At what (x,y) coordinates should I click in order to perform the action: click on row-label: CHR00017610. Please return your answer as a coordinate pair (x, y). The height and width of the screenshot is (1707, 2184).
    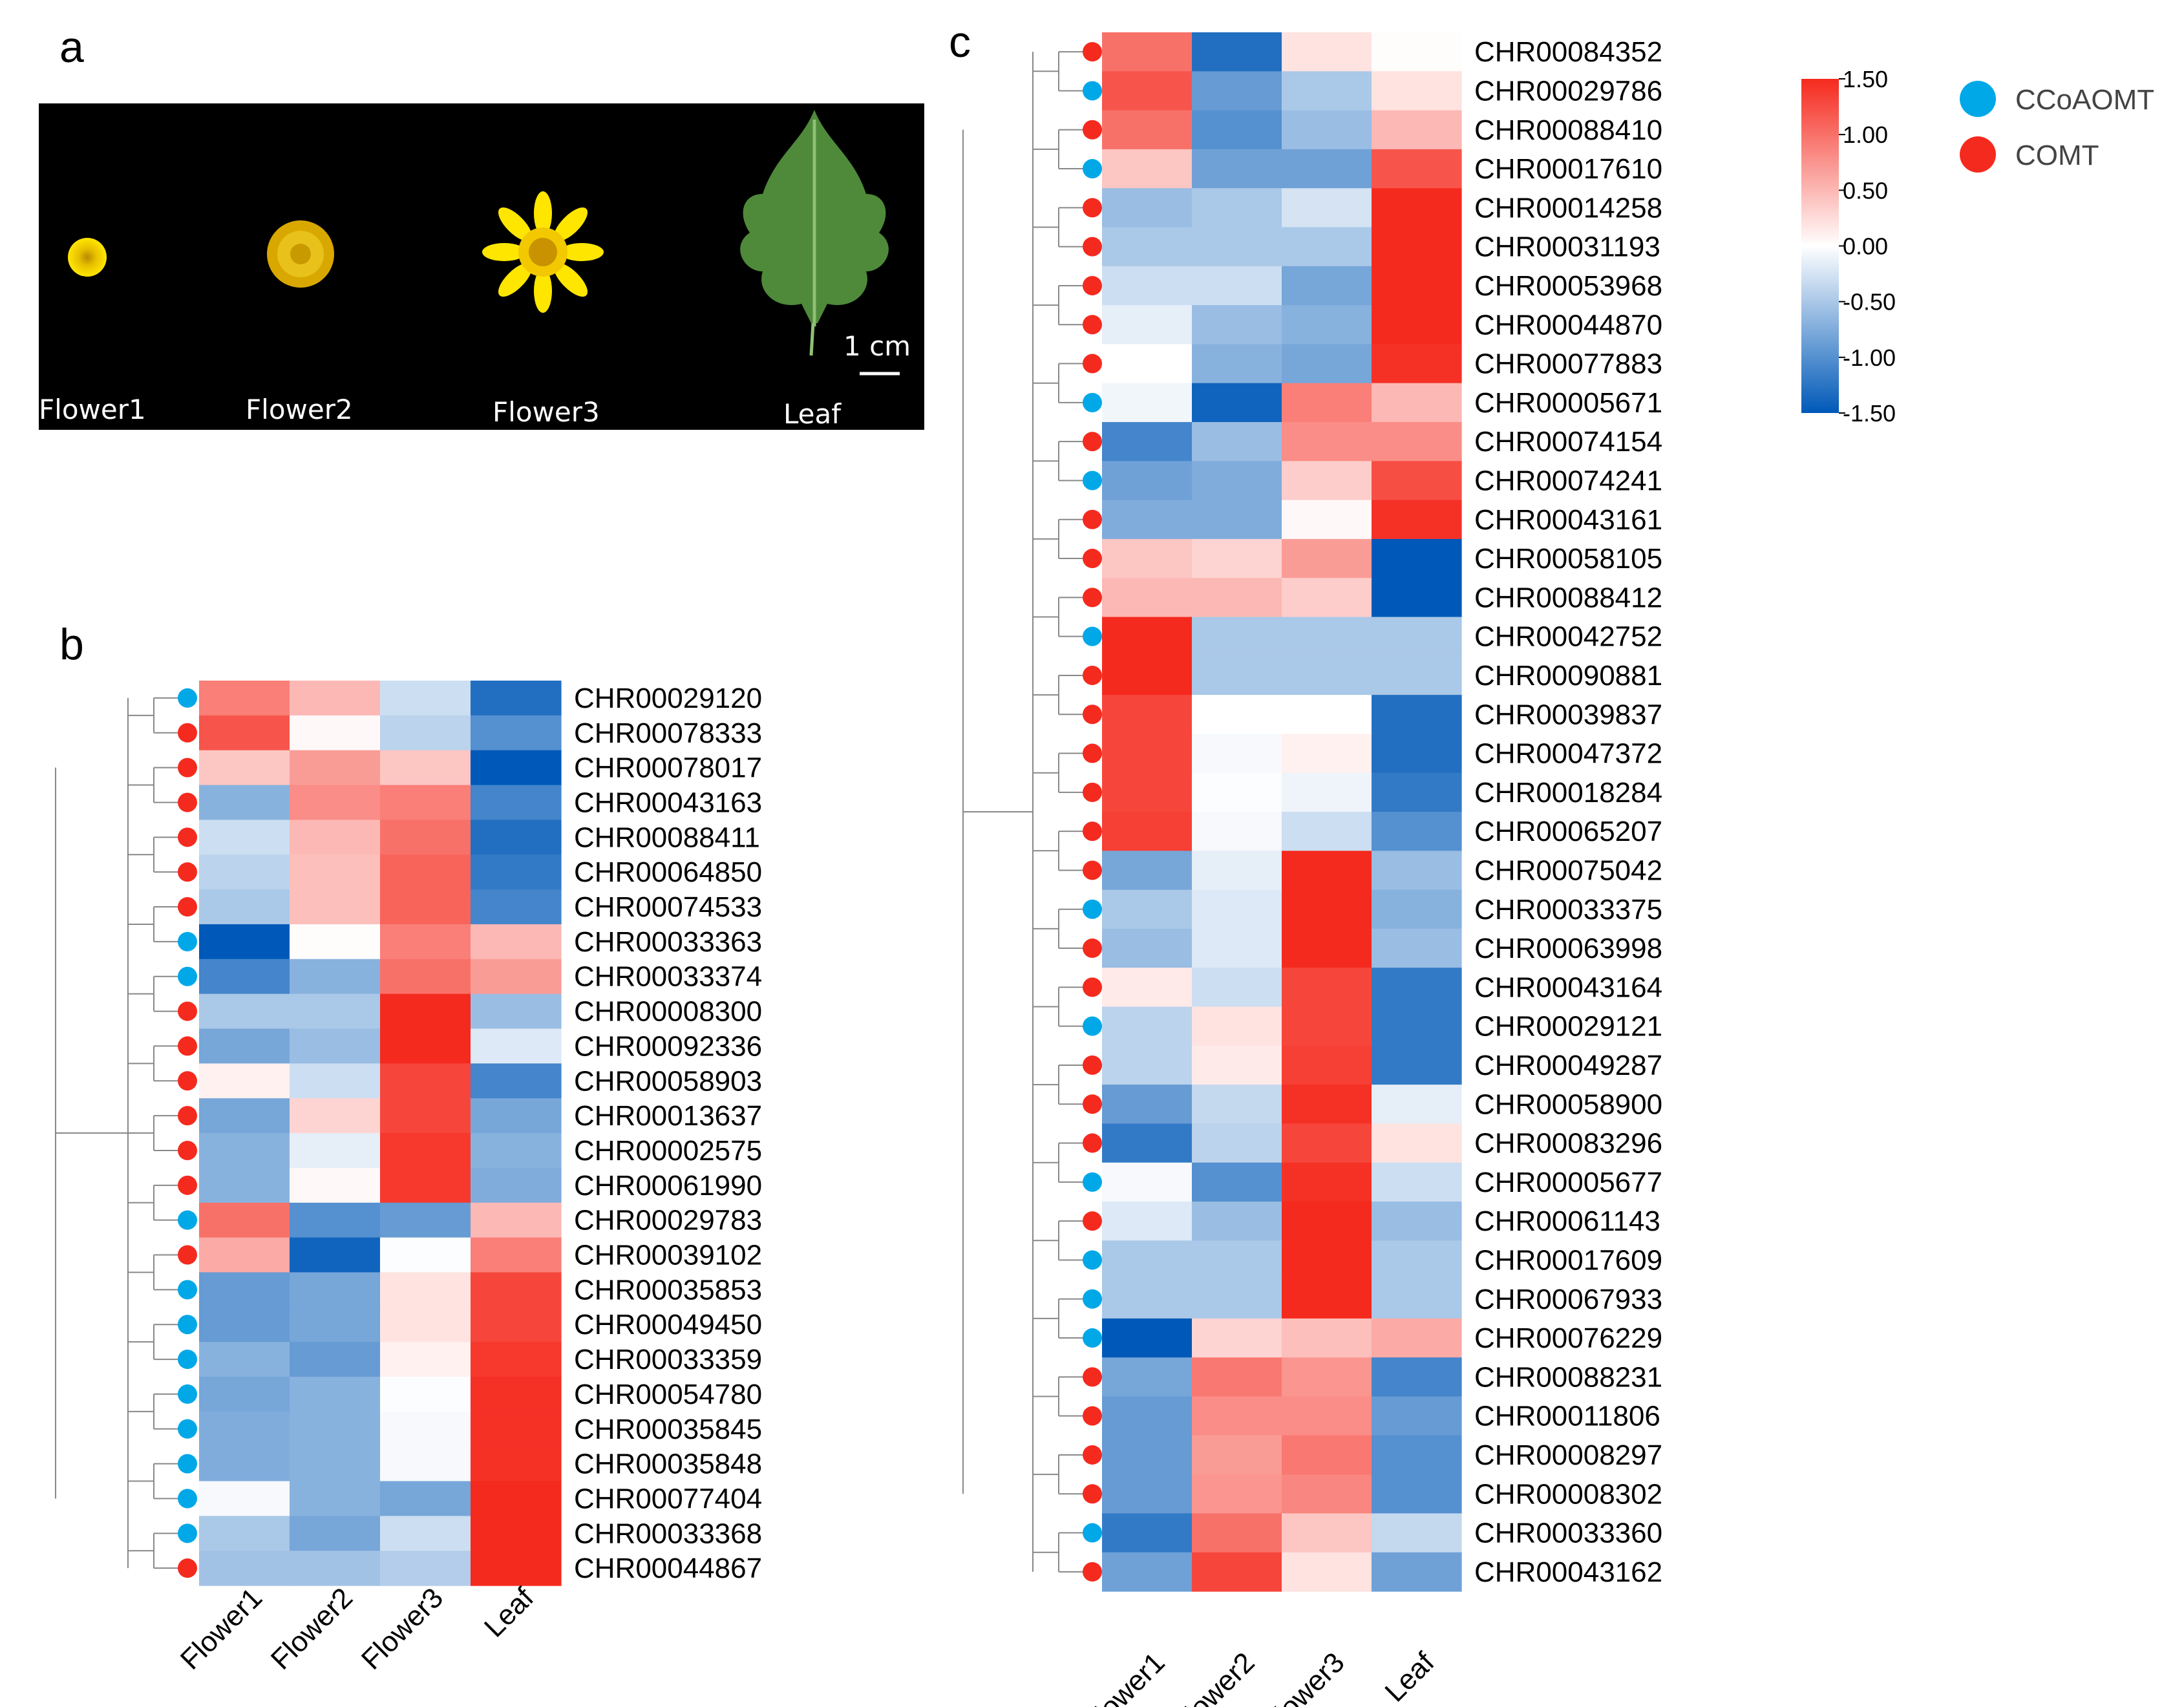
    Looking at the image, I should click on (1568, 169).